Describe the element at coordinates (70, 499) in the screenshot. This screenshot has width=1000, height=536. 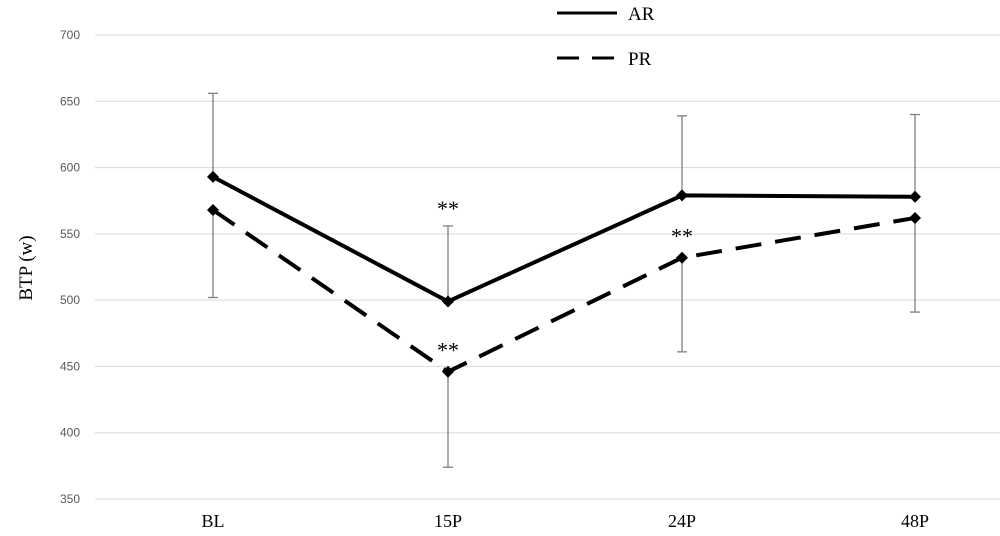
I see `y-tick-label-350: 350` at that location.